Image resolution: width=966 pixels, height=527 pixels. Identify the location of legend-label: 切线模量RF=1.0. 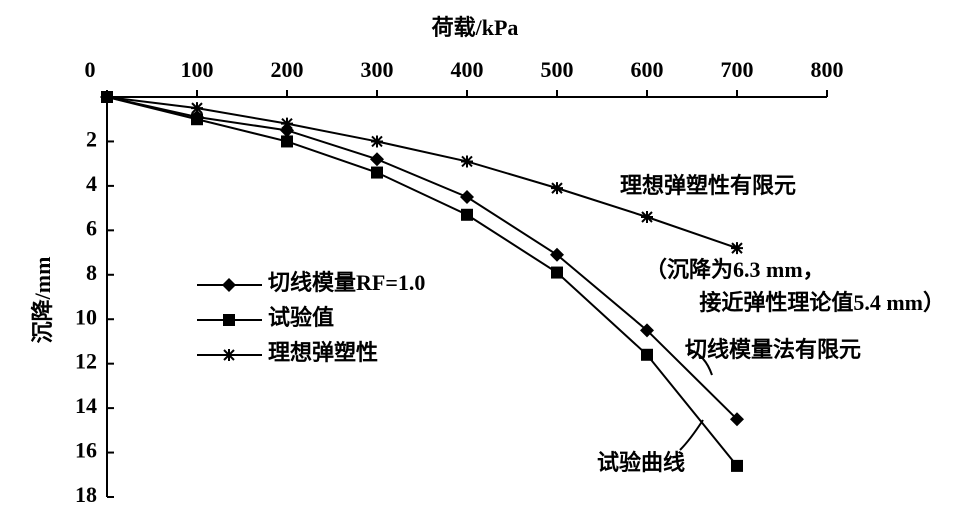
(346, 282).